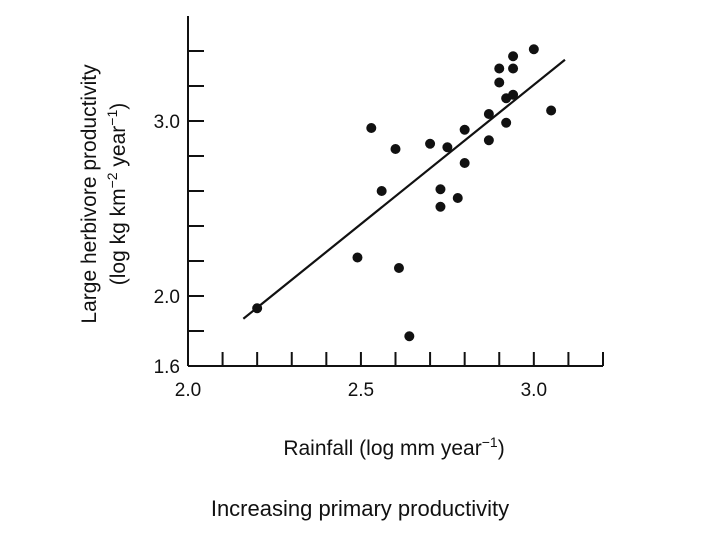 This screenshot has width=720, height=540. What do you see at coordinates (117, 194) in the screenshot?
I see `y-axis-title-line2: (log kg km−2 year−1)` at bounding box center [117, 194].